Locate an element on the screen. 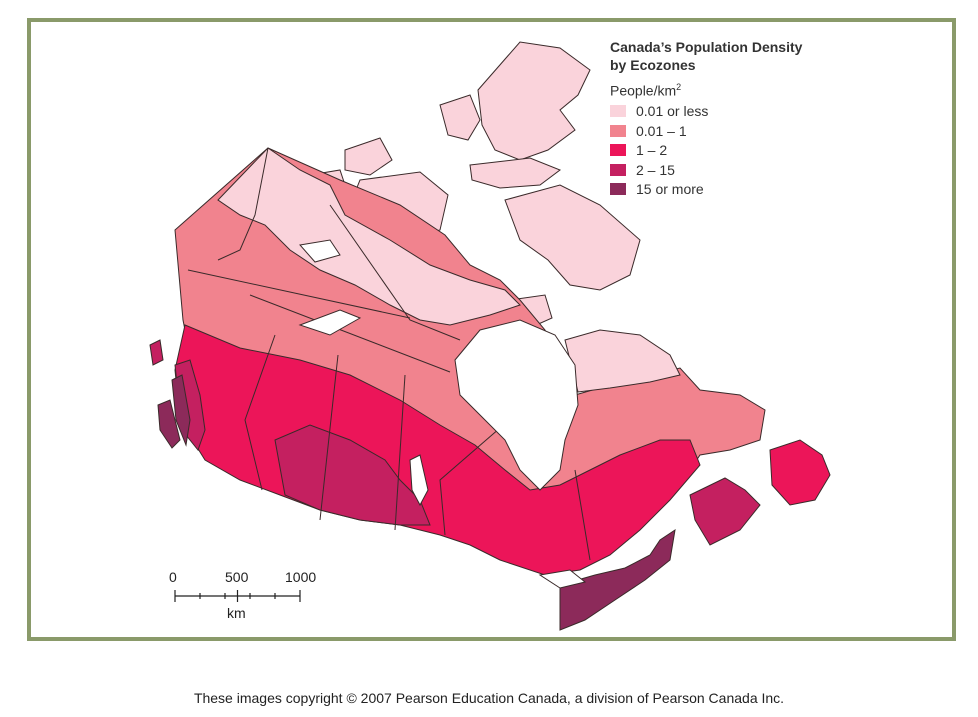 The width and height of the screenshot is (978, 717). alberta-sask-boundary is located at coordinates (329, 437).